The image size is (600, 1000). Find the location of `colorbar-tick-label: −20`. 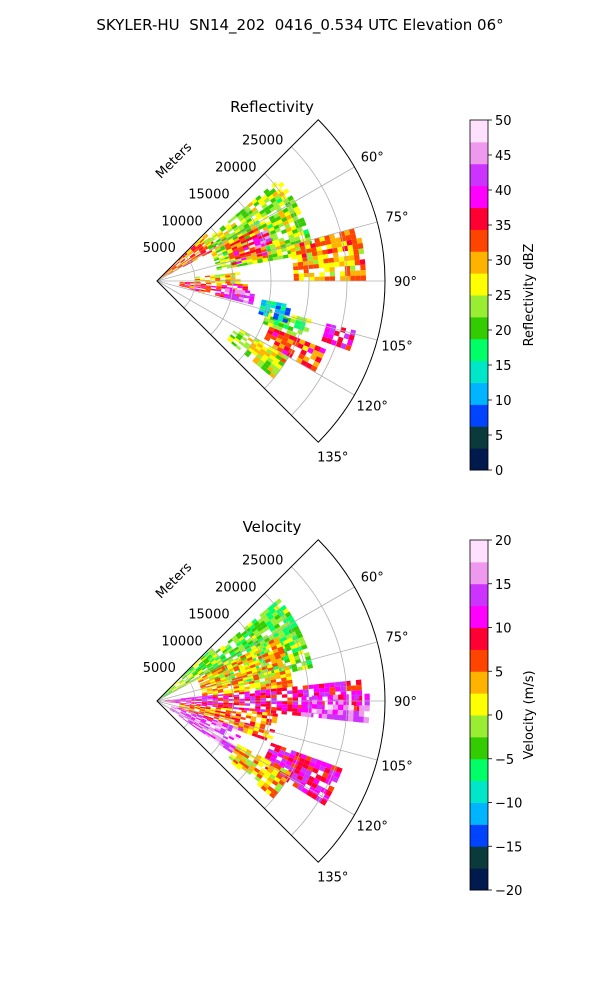

colorbar-tick-label: −20 is located at coordinates (508, 891).